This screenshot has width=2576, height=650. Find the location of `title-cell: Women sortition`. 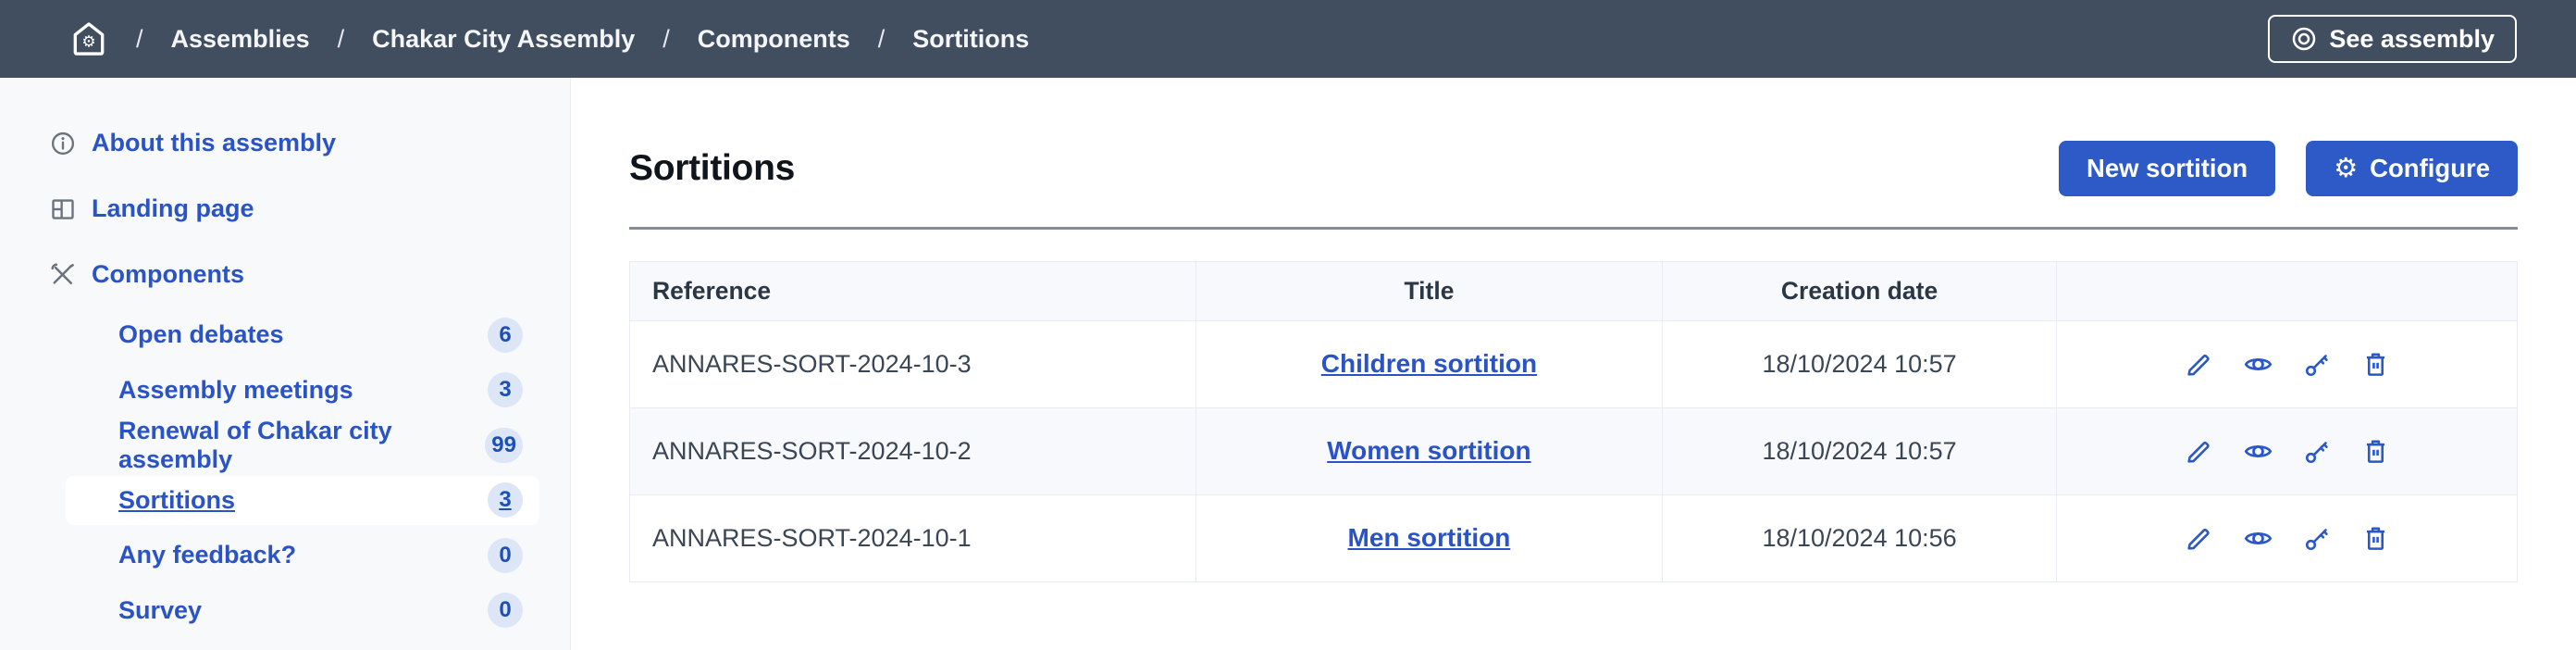

title-cell: Women sortition is located at coordinates (1429, 450).